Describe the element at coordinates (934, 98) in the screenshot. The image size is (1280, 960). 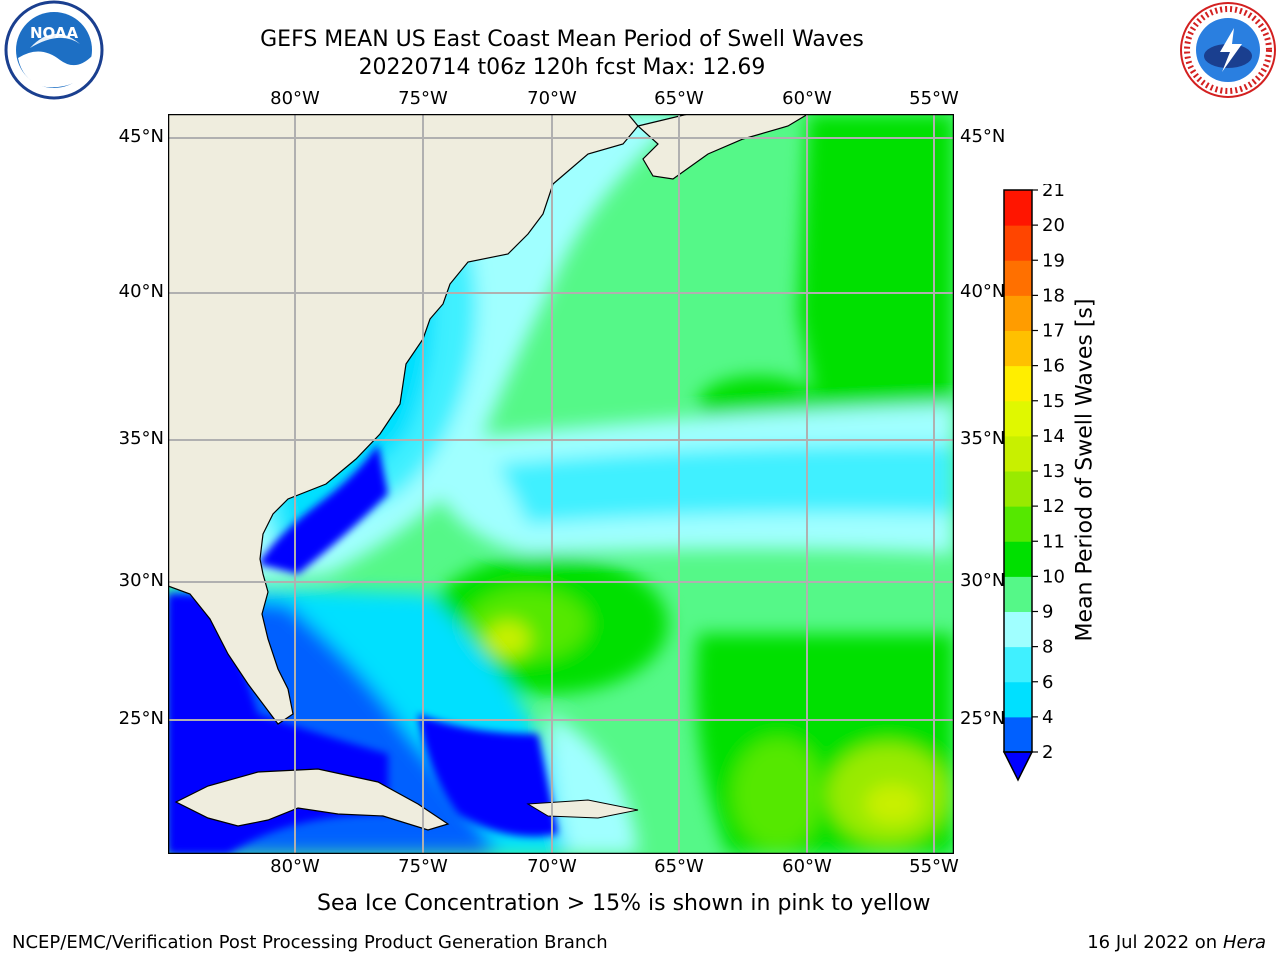
I see `lon-label-top: 55°W` at that location.